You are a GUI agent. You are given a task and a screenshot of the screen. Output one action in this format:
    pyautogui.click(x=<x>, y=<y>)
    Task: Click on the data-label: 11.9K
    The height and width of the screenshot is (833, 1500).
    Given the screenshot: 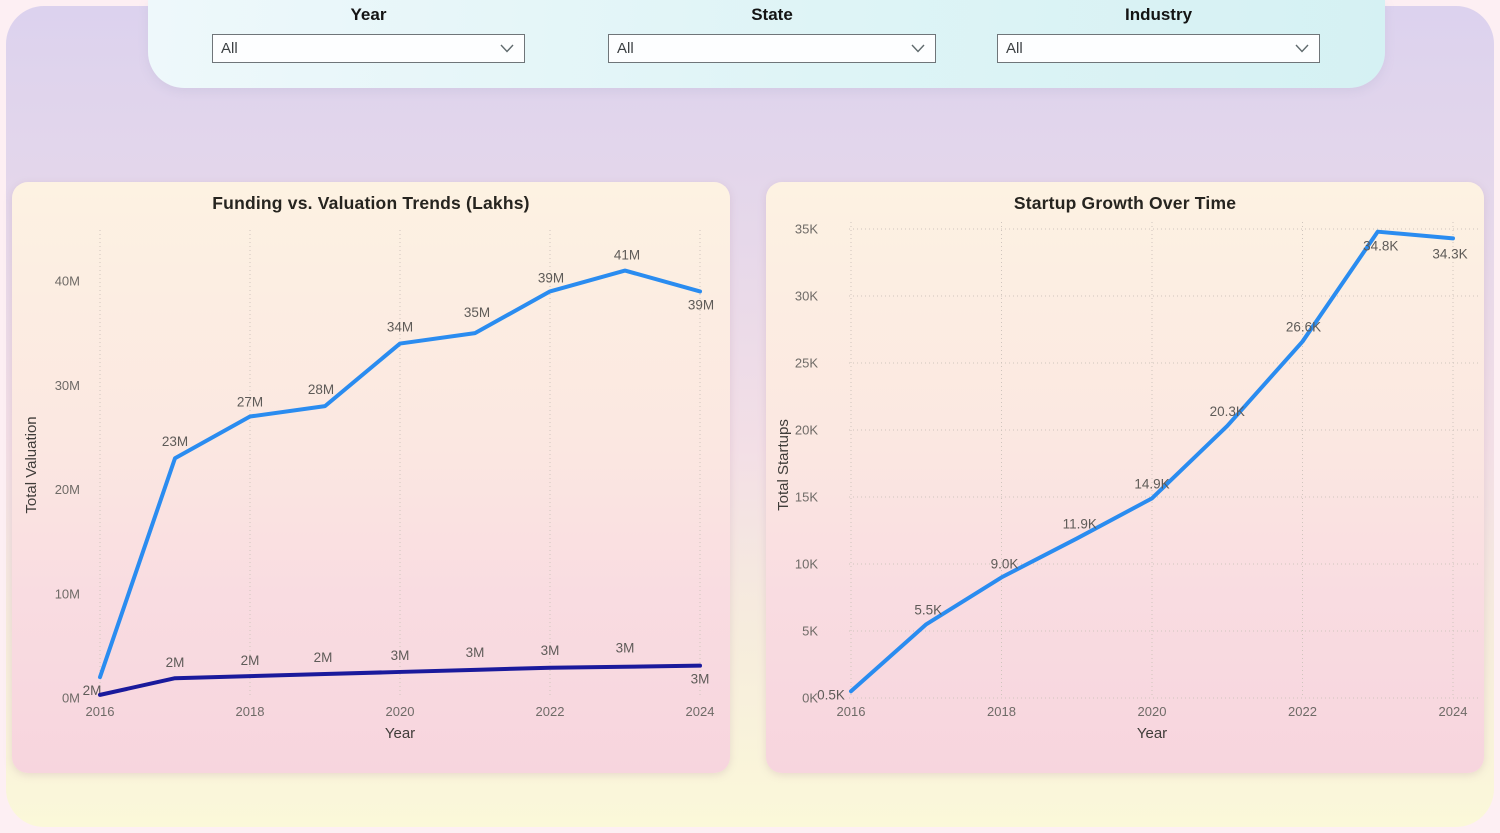 What is the action you would take?
    pyautogui.click(x=1080, y=524)
    